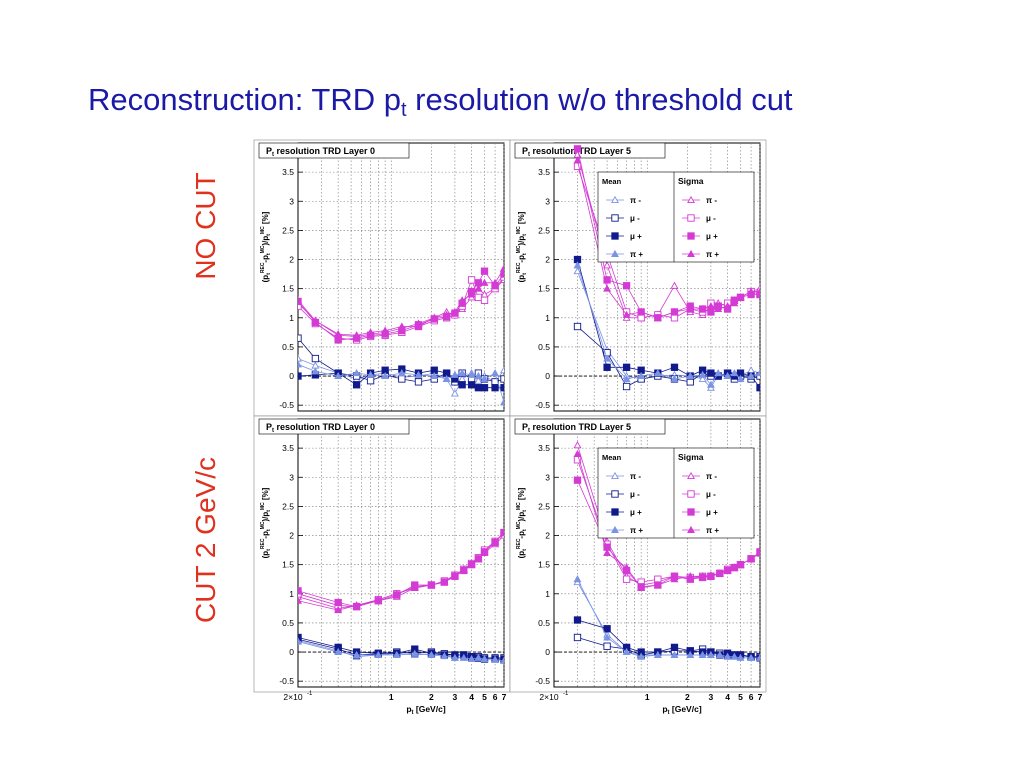 The height and width of the screenshot is (768, 1024). I want to click on title-box, so click(334, 150).